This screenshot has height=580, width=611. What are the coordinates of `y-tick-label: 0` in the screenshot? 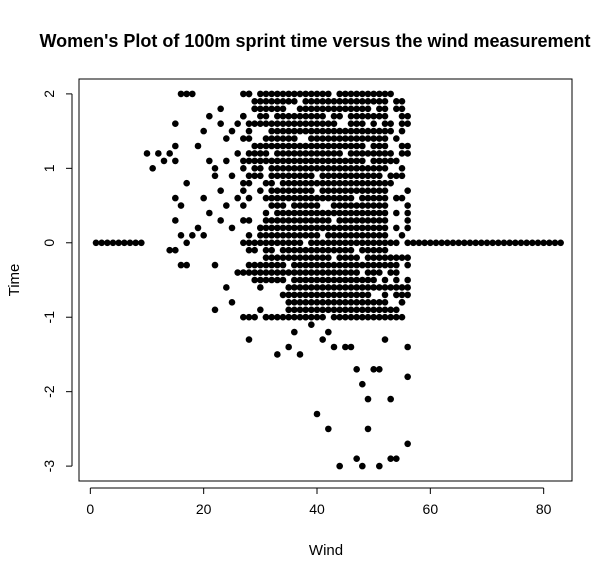 It's located at (49, 243).